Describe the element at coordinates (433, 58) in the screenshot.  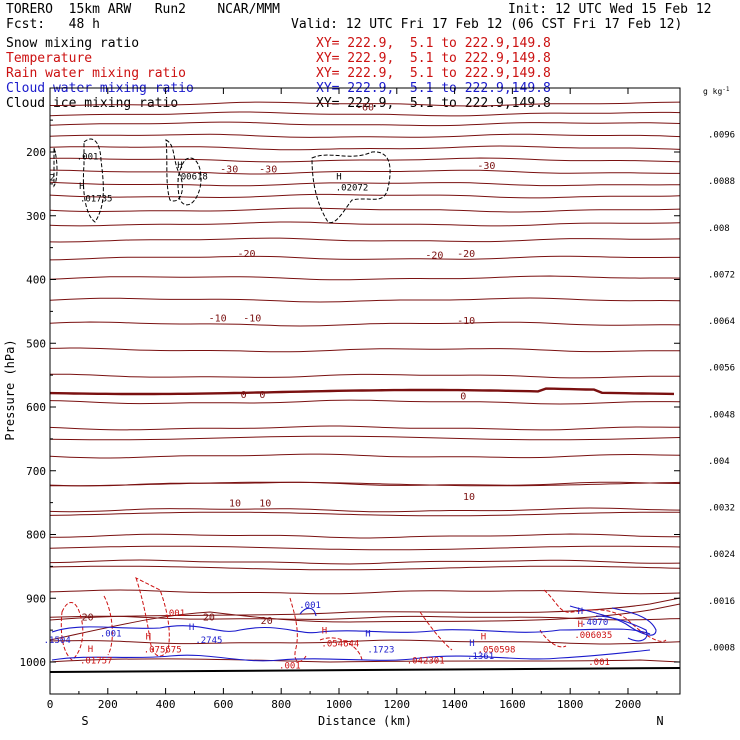
I see `legend-temperature-xy: XY= 222.9, 5.1 to 222.9,149.8` at that location.